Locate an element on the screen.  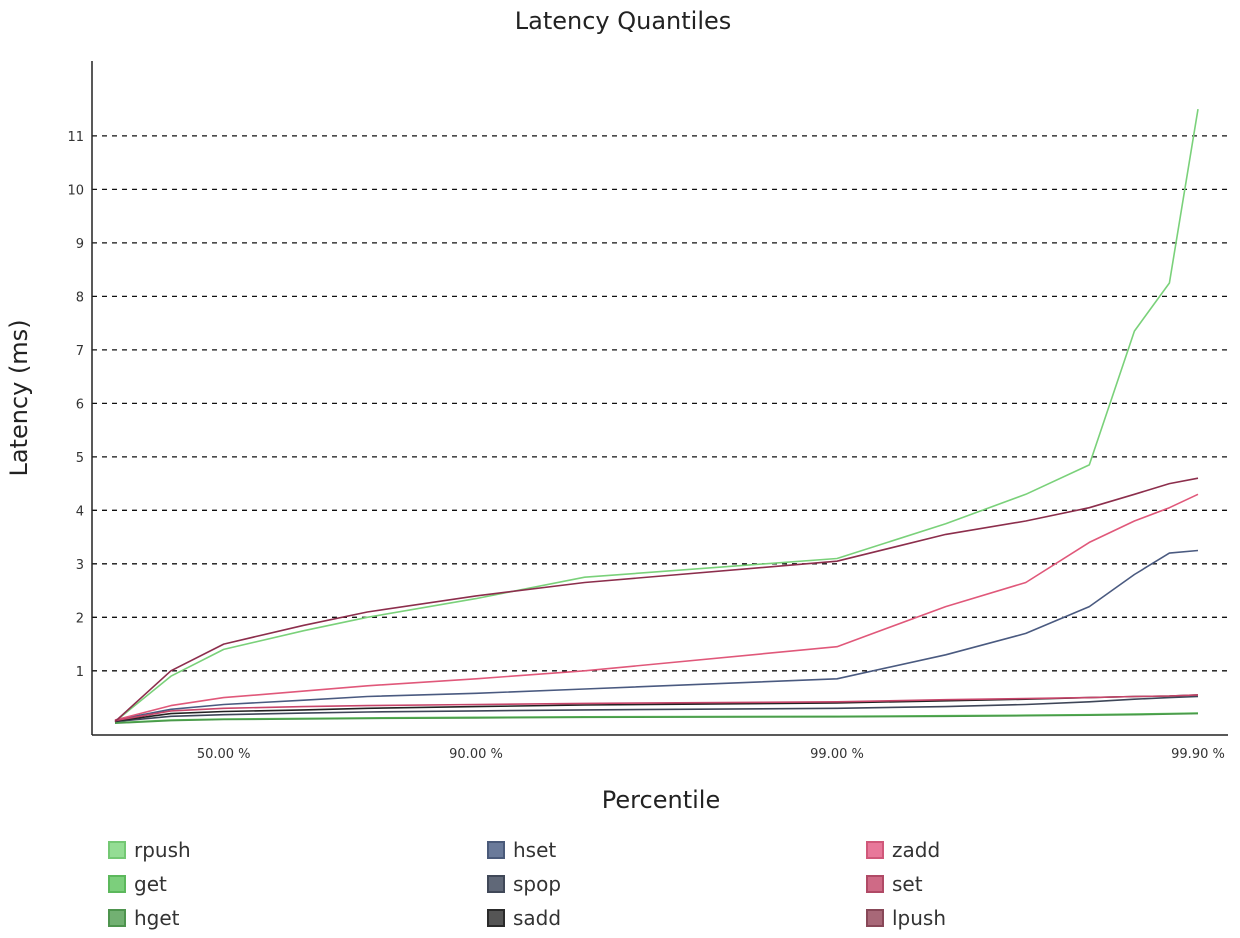
legend-label: hset is located at coordinates (535, 850).